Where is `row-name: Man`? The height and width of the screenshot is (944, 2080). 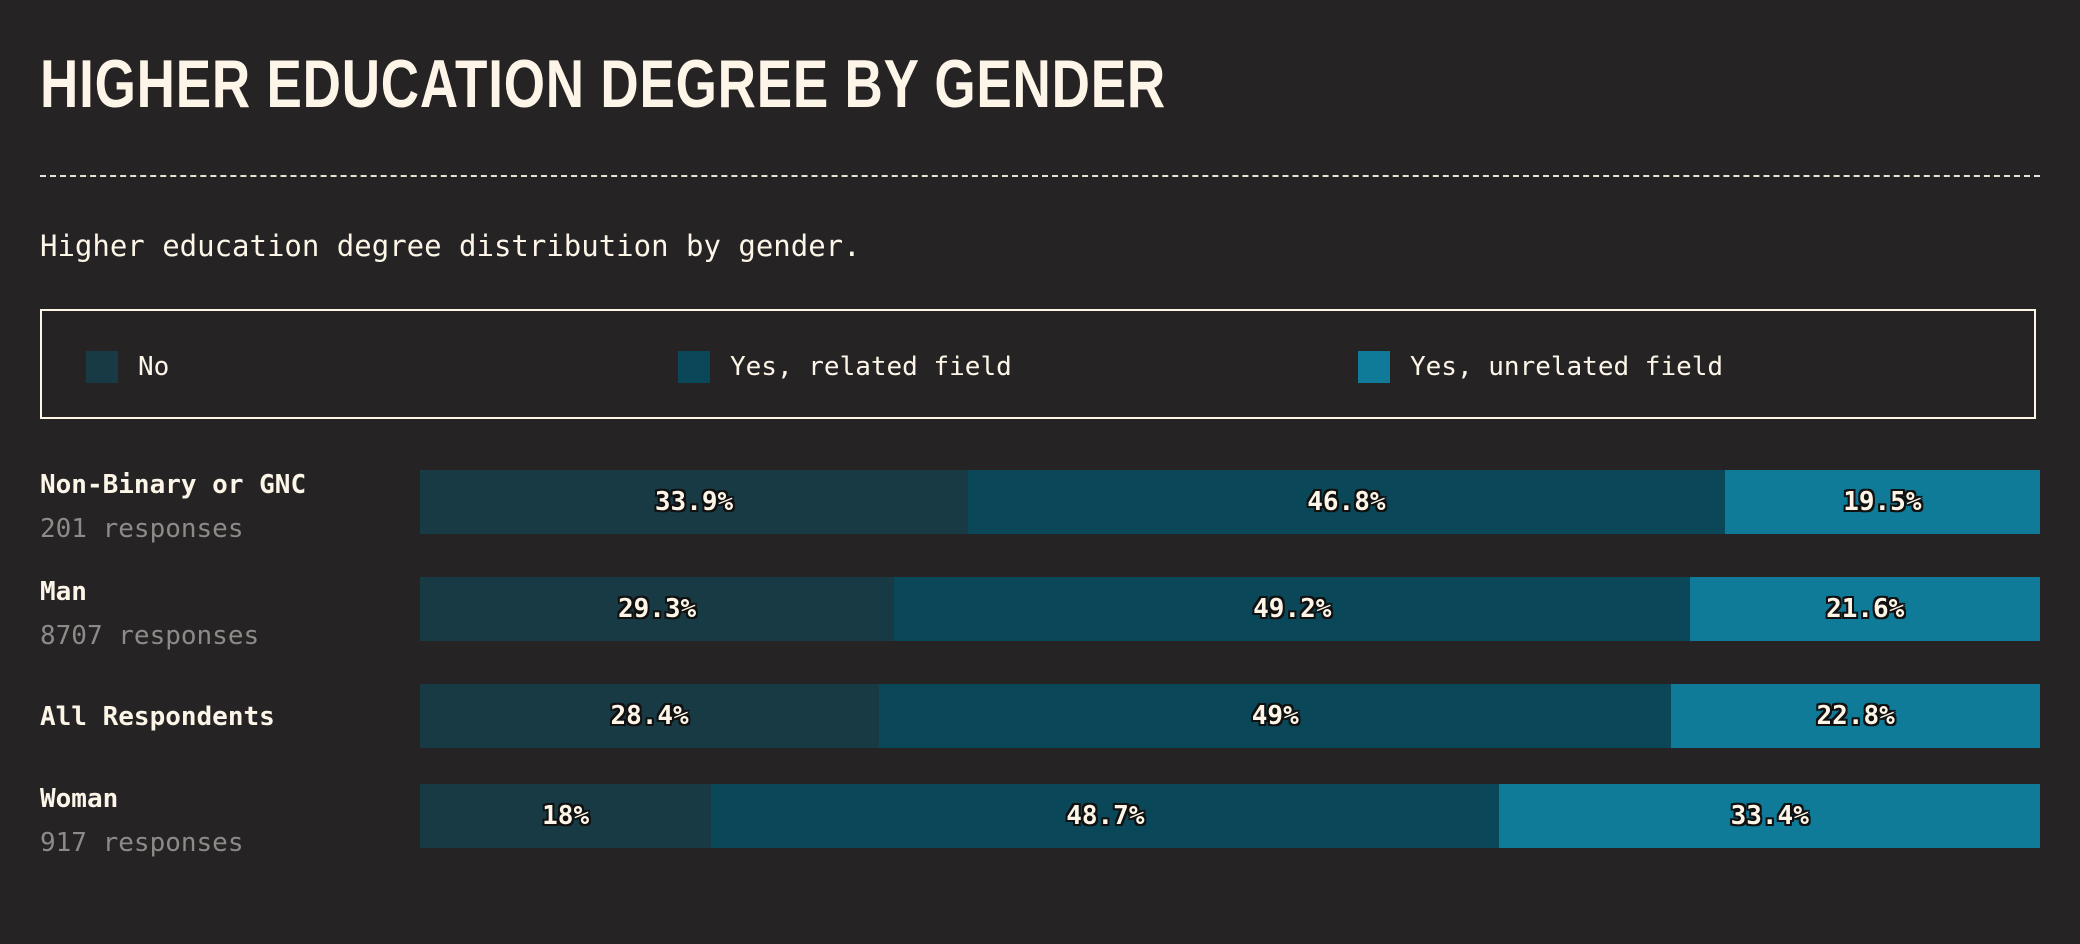 row-name: Man is located at coordinates (63, 592).